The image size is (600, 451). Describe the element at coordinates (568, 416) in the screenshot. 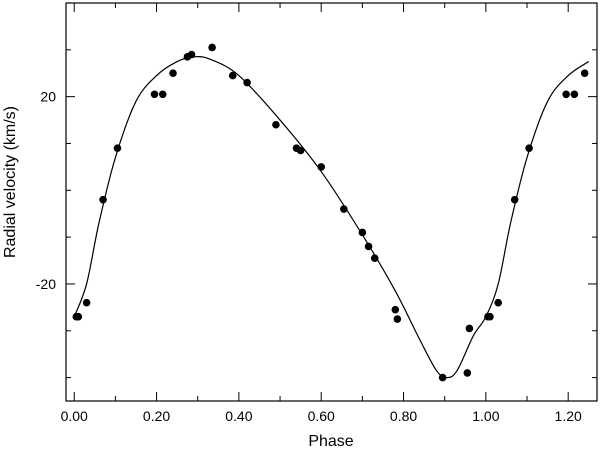

I see `x-tick-label: 1.20` at that location.